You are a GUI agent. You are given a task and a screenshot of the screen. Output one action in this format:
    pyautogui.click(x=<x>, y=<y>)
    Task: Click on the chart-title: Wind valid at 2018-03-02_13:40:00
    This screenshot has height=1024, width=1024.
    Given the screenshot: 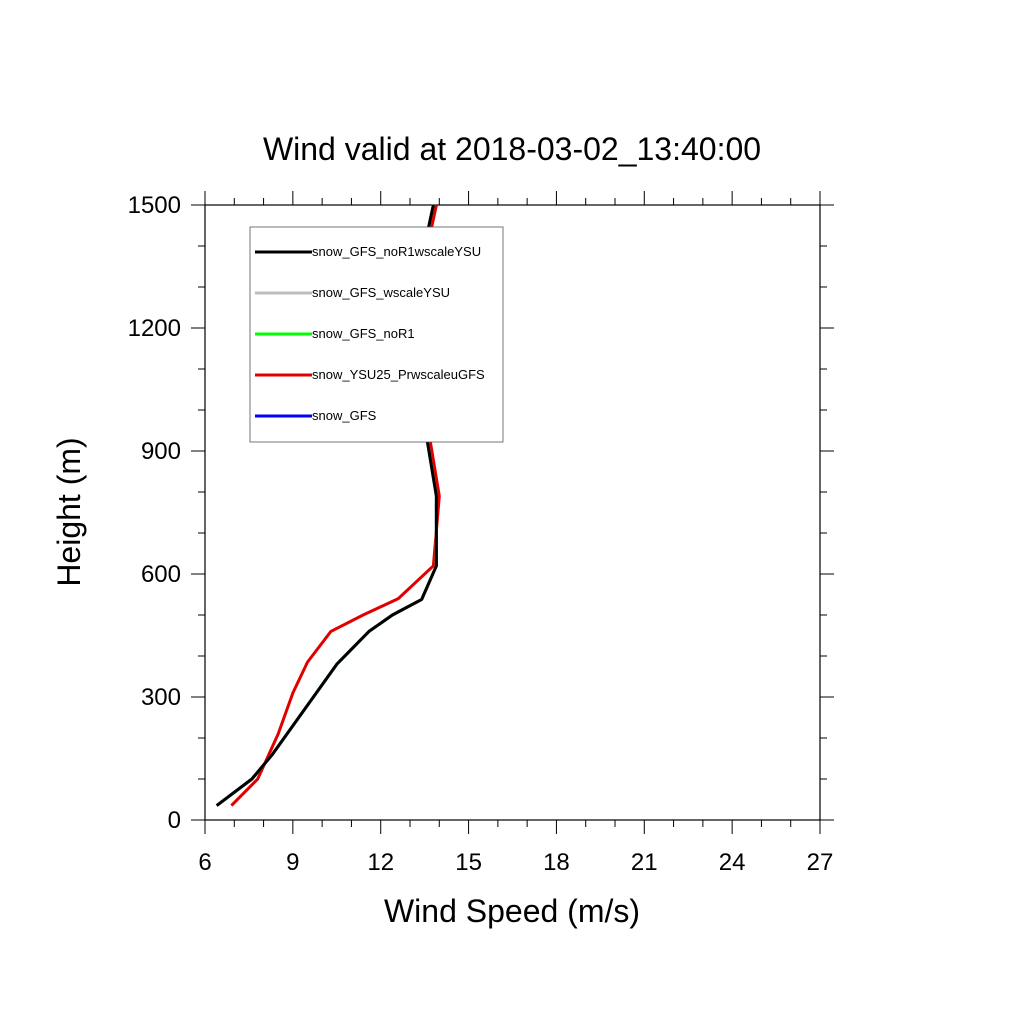 What is the action you would take?
    pyautogui.click(x=512, y=149)
    